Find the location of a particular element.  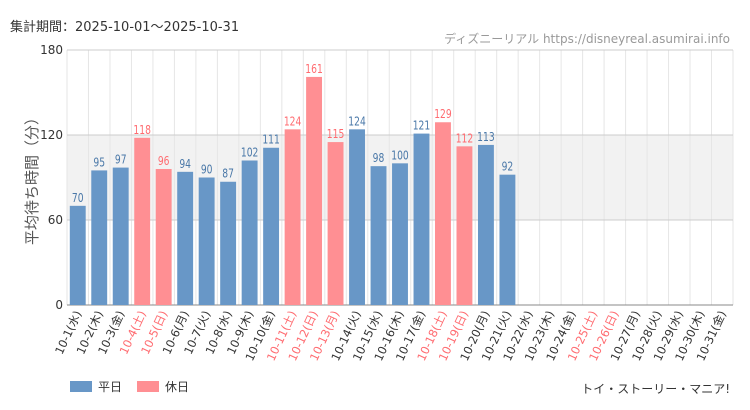

bar-value-label: 97 is located at coordinates (121, 160).